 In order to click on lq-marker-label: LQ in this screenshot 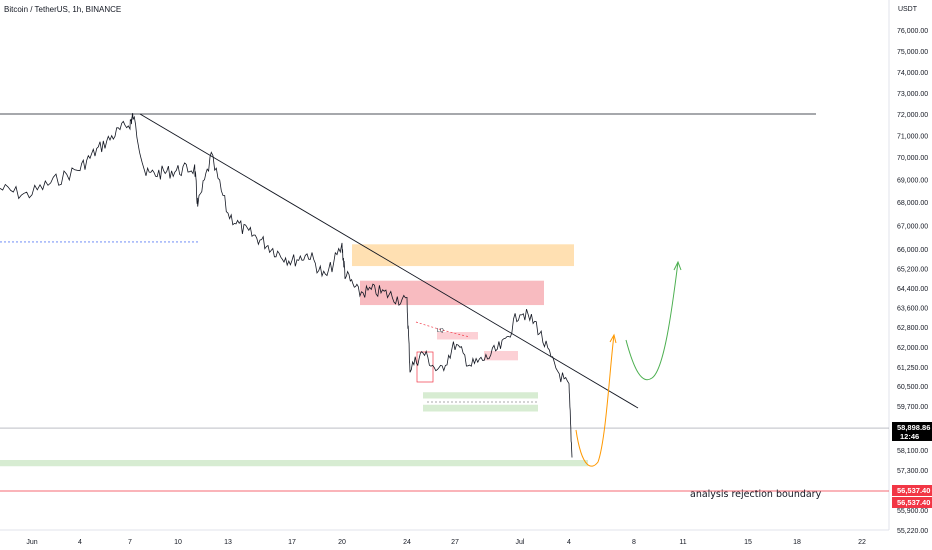, I will do `click(440, 331)`.